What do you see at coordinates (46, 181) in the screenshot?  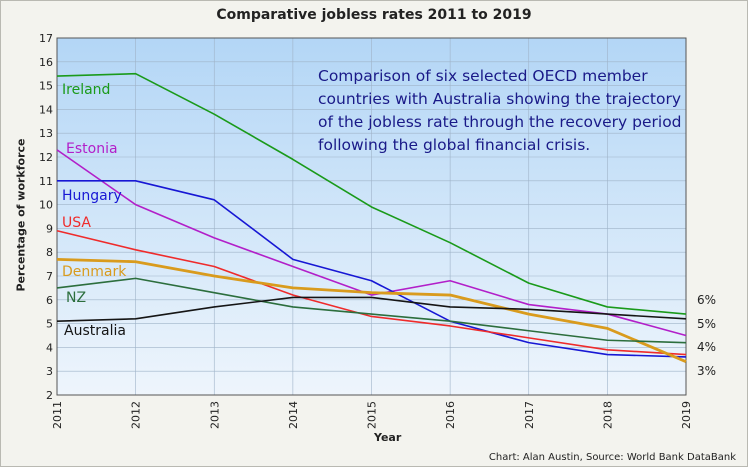 I see `y-tick-label: 11` at bounding box center [46, 181].